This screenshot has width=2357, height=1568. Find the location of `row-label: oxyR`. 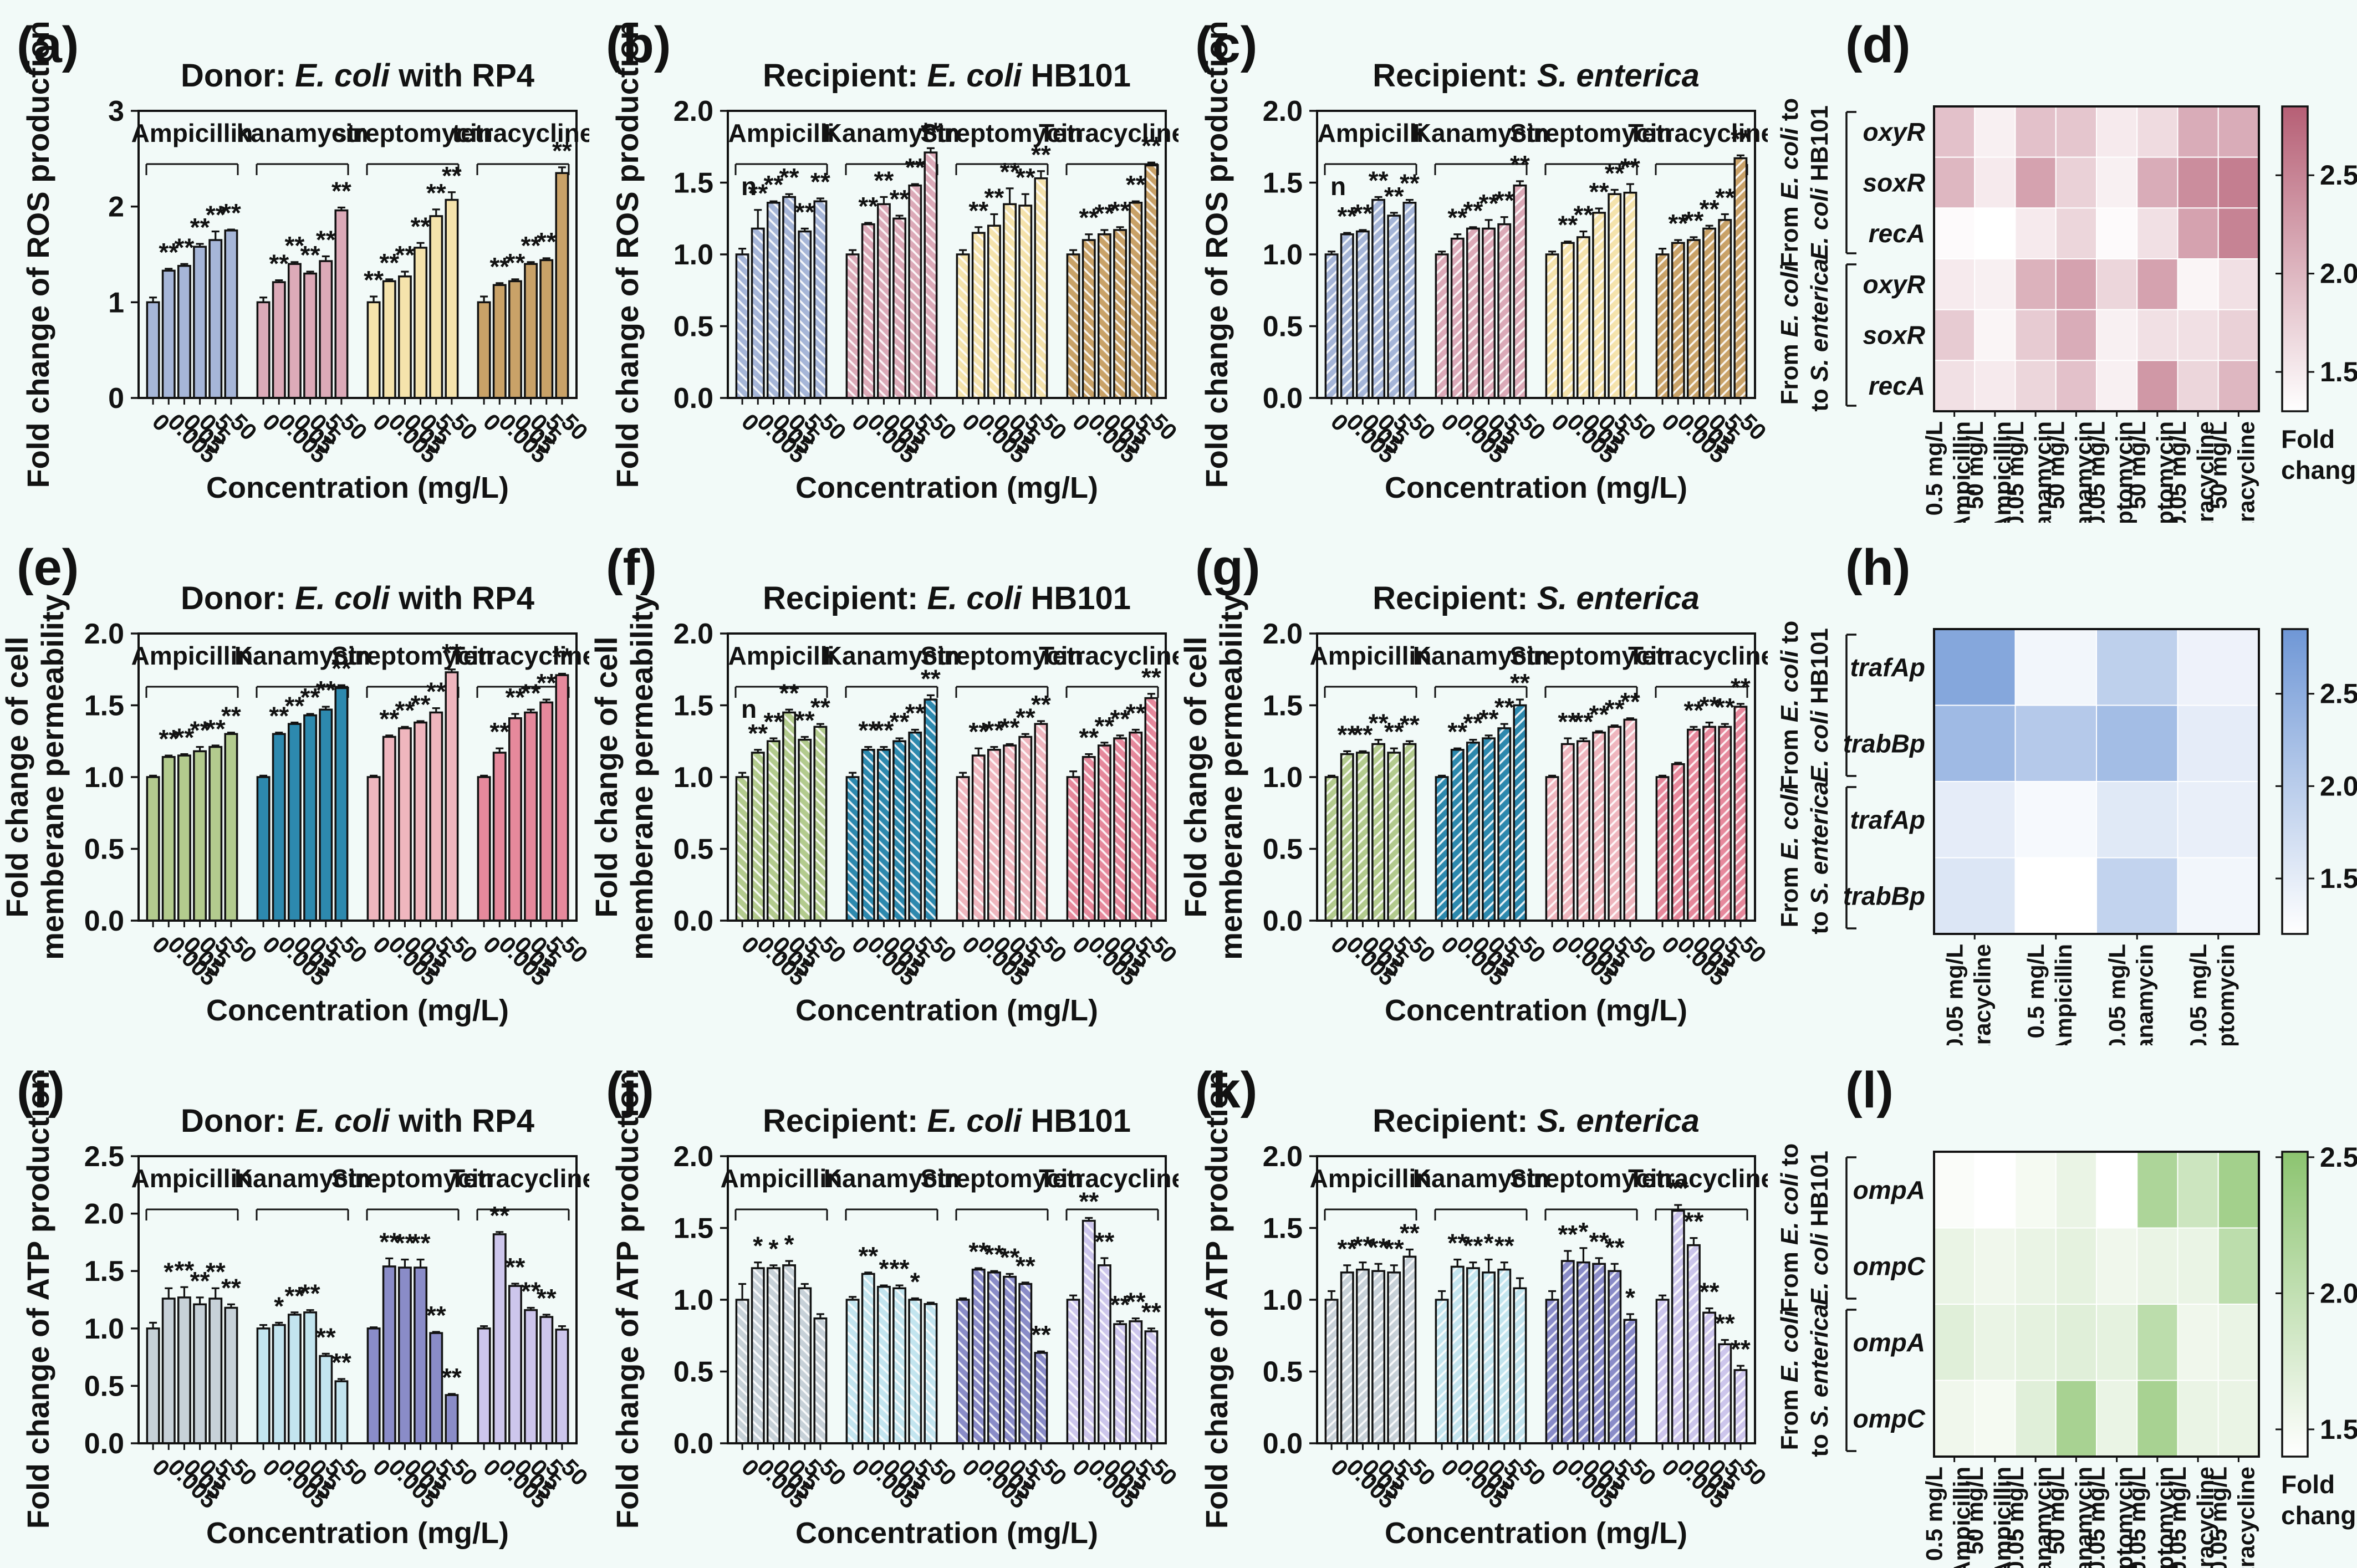

row-label: oxyR is located at coordinates (1894, 132).